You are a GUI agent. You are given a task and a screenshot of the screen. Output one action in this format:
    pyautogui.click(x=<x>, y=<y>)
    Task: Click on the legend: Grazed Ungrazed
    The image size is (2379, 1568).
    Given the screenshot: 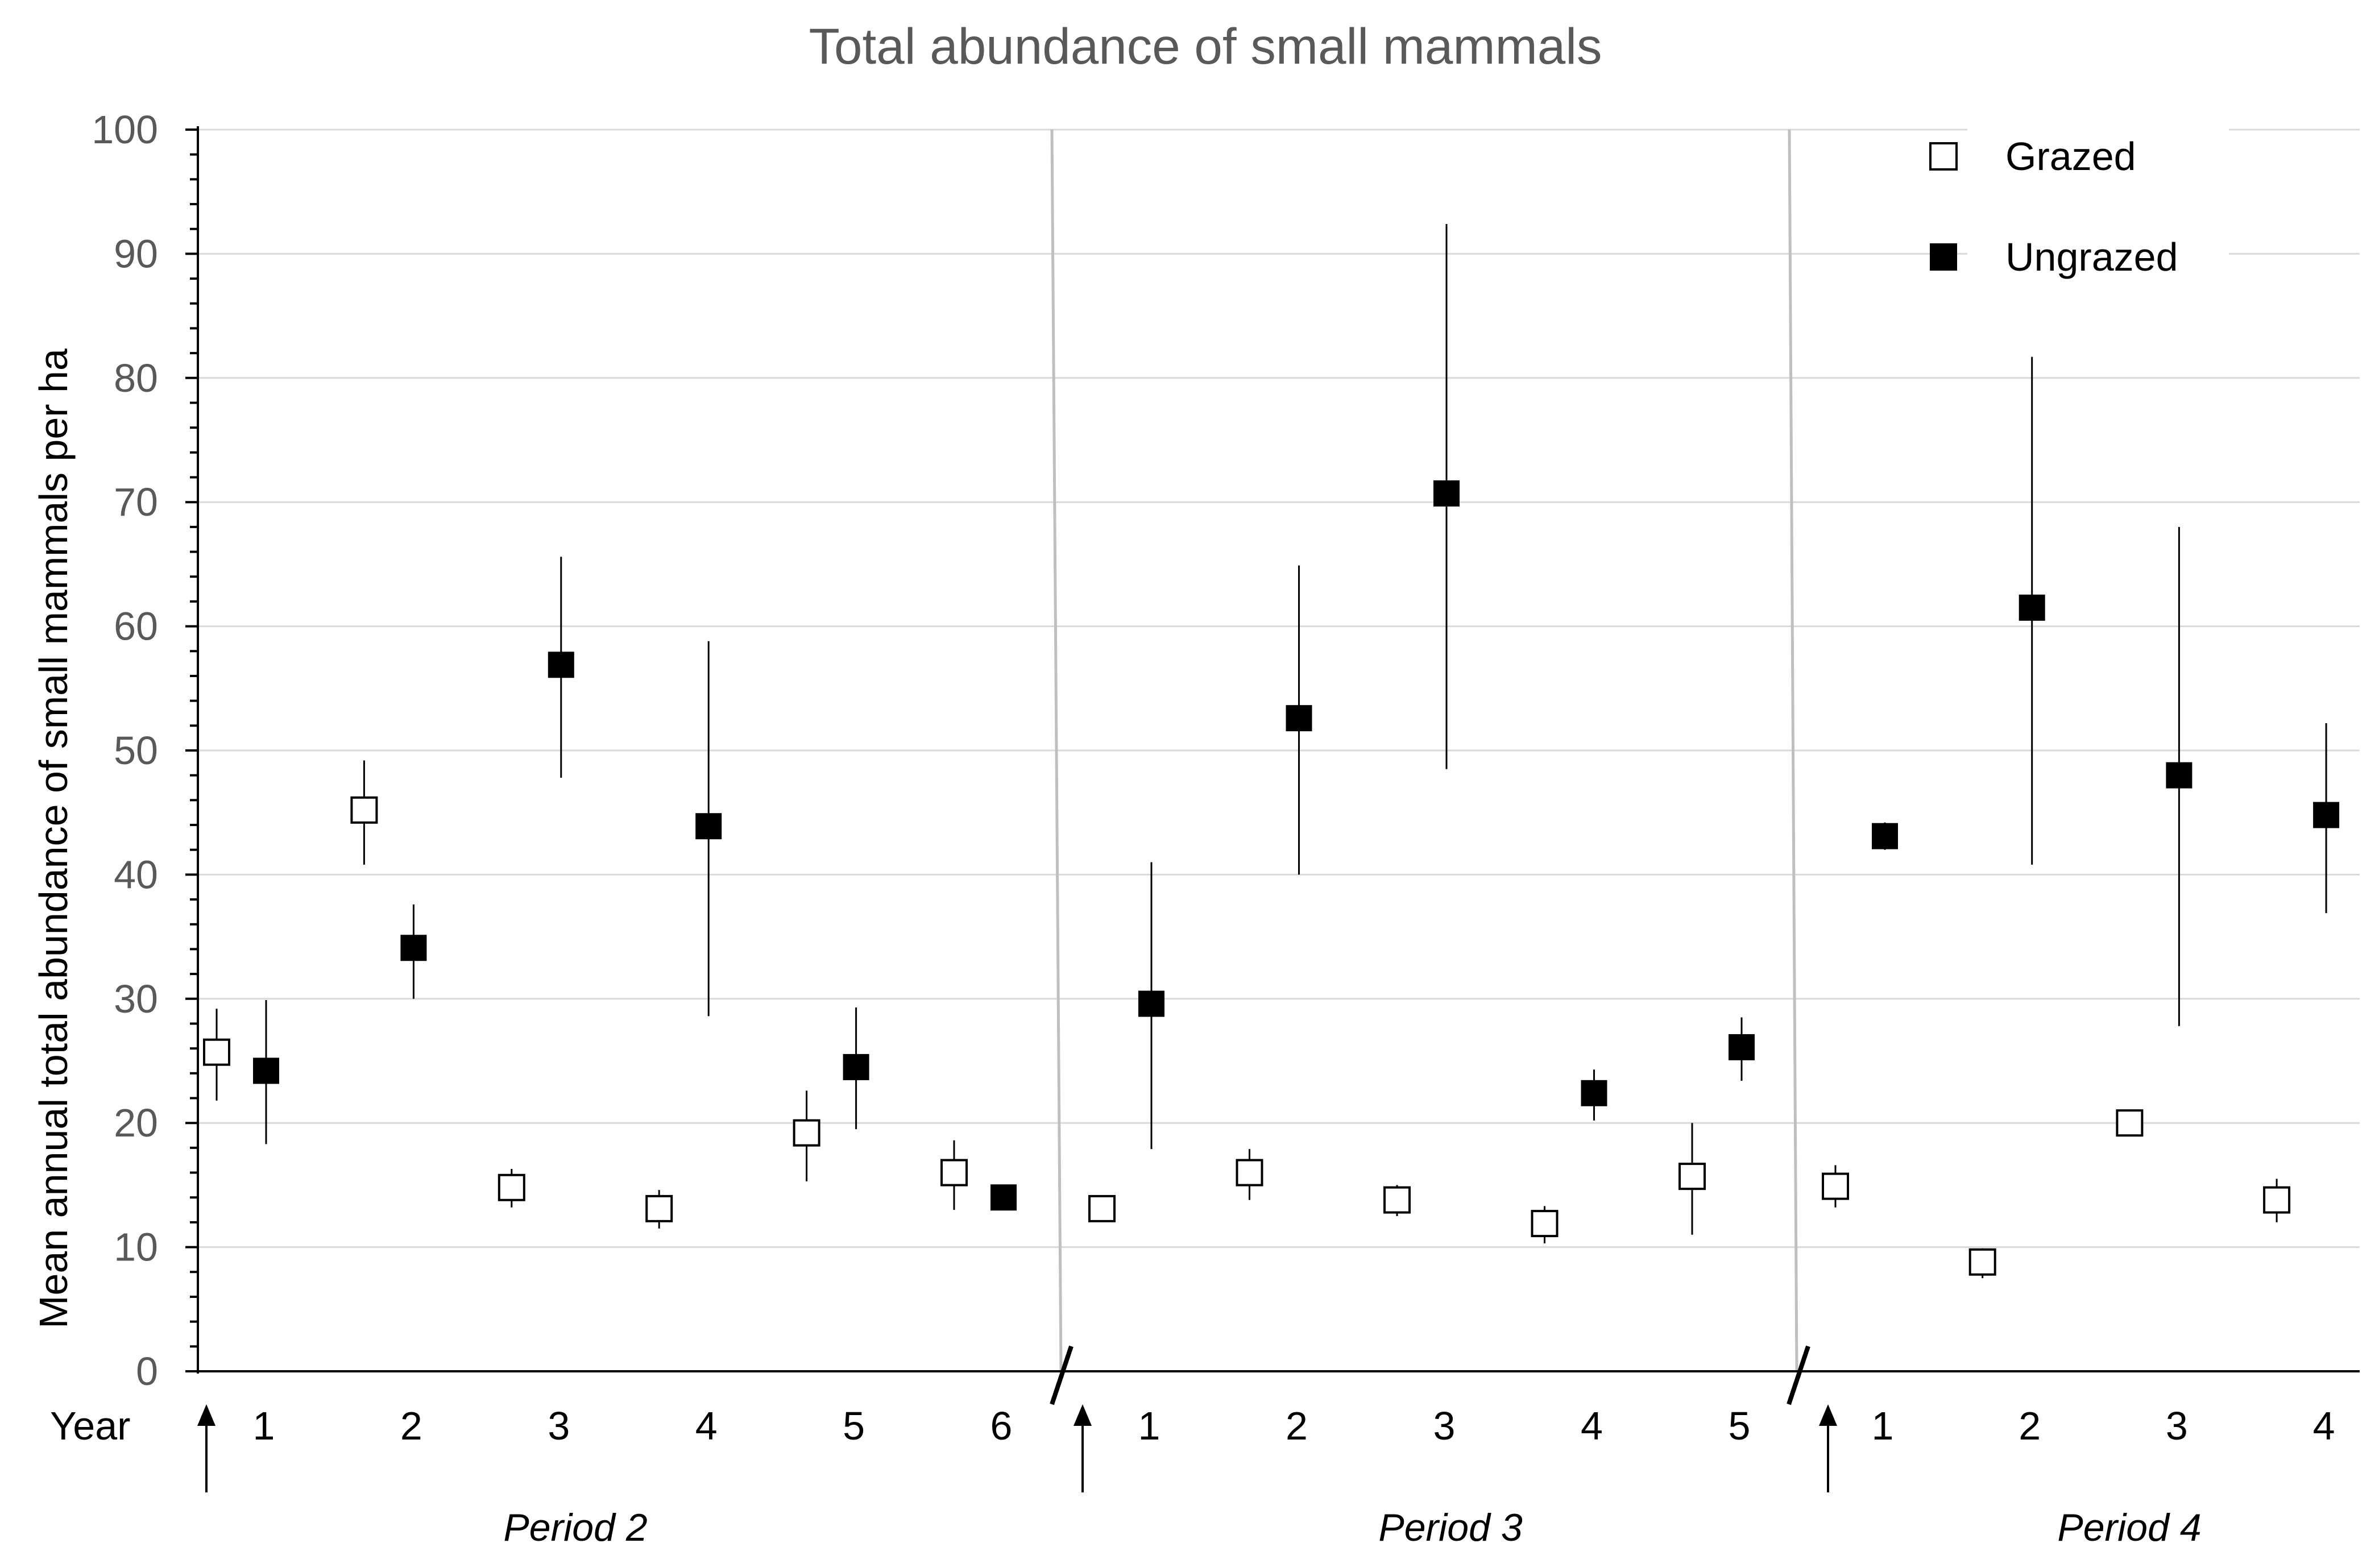 What is the action you would take?
    pyautogui.click(x=2079, y=207)
    